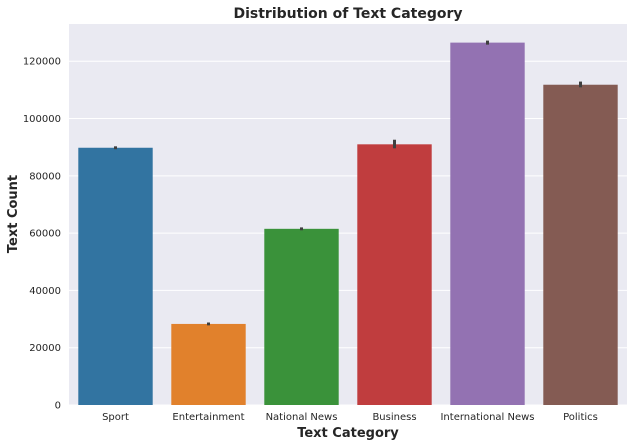  Describe the element at coordinates (45, 234) in the screenshot. I see `y-tick-label: 60000` at that location.